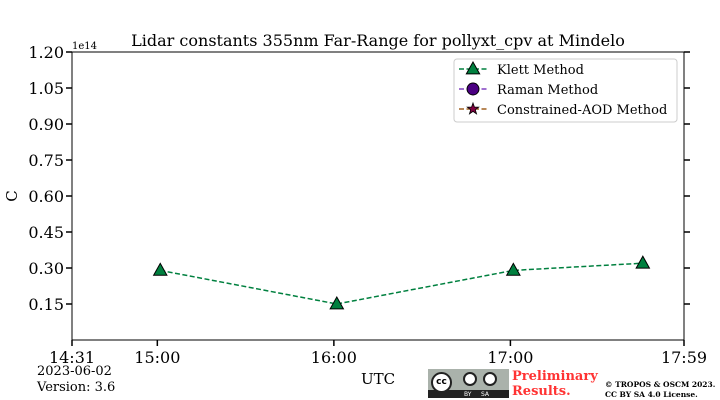 The image size is (720, 400). I want to click on legend-marker-star-icon, so click(473, 108).